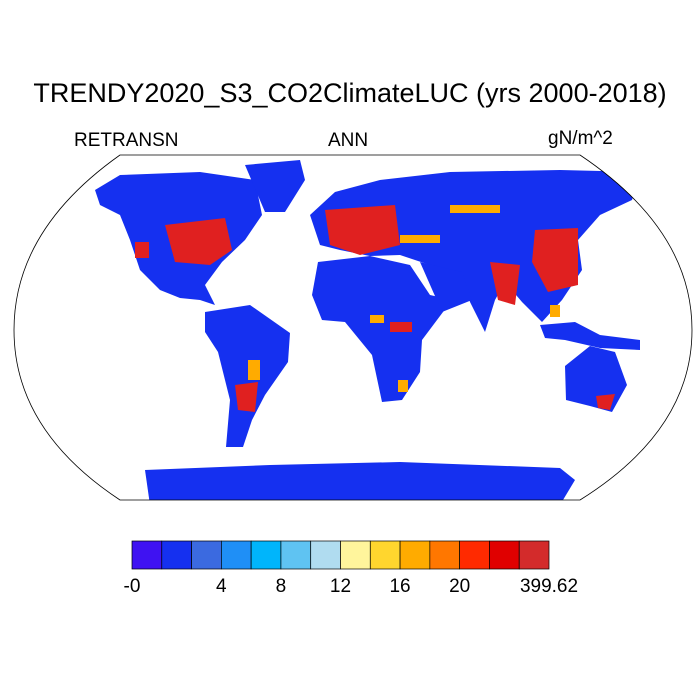  What do you see at coordinates (446, 287) in the screenshot?
I see `arabia` at bounding box center [446, 287].